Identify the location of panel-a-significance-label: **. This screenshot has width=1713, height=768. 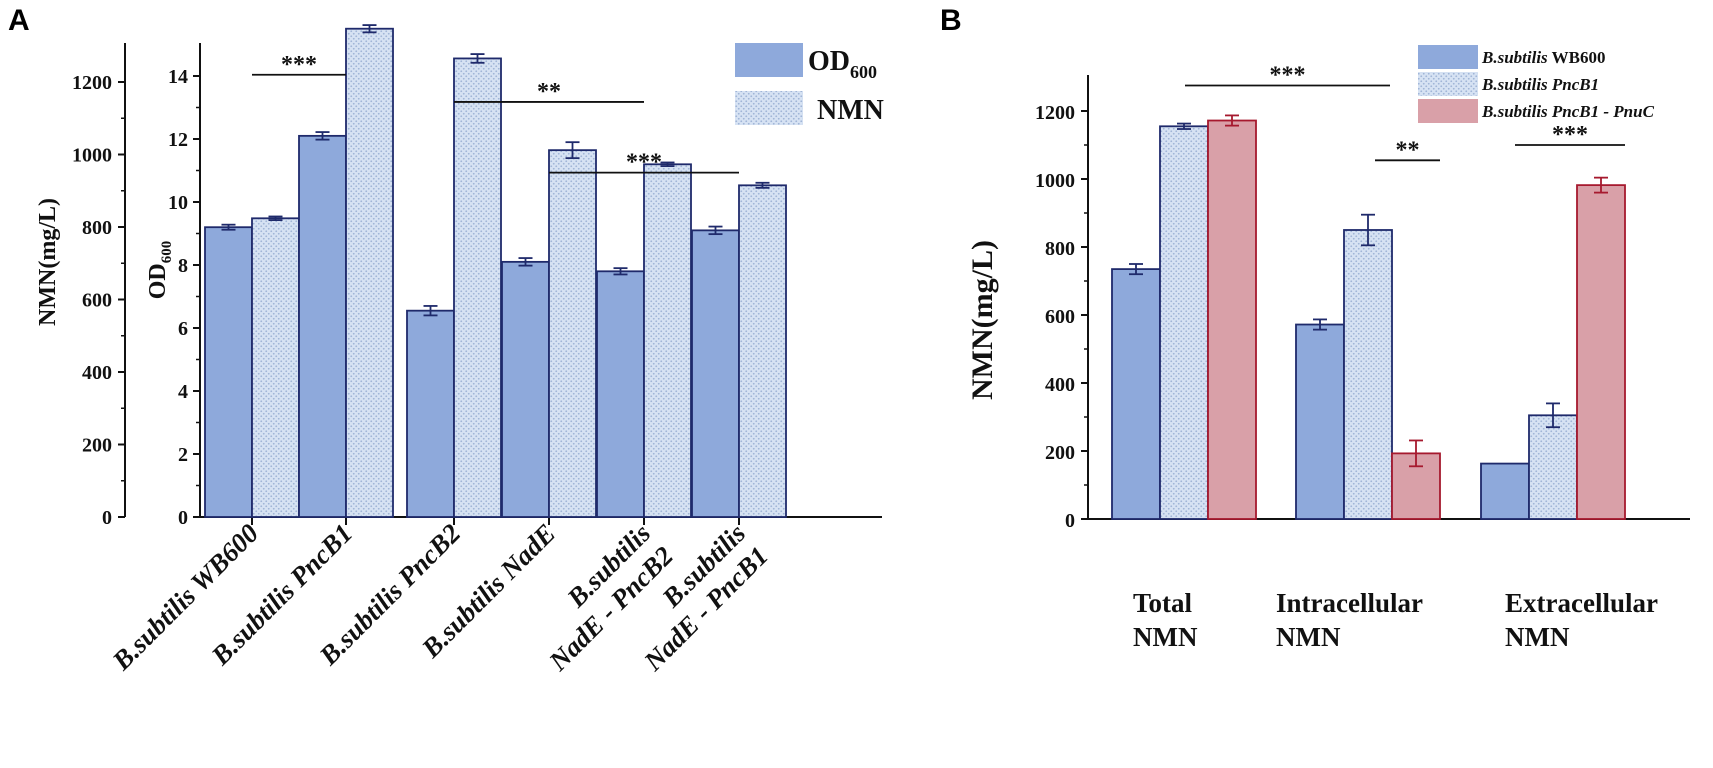
(549, 92).